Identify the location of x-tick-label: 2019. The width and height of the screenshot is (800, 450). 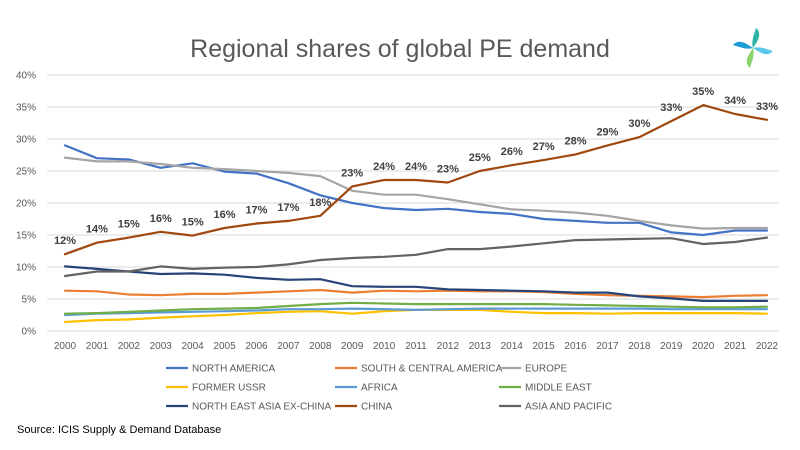
(671, 346).